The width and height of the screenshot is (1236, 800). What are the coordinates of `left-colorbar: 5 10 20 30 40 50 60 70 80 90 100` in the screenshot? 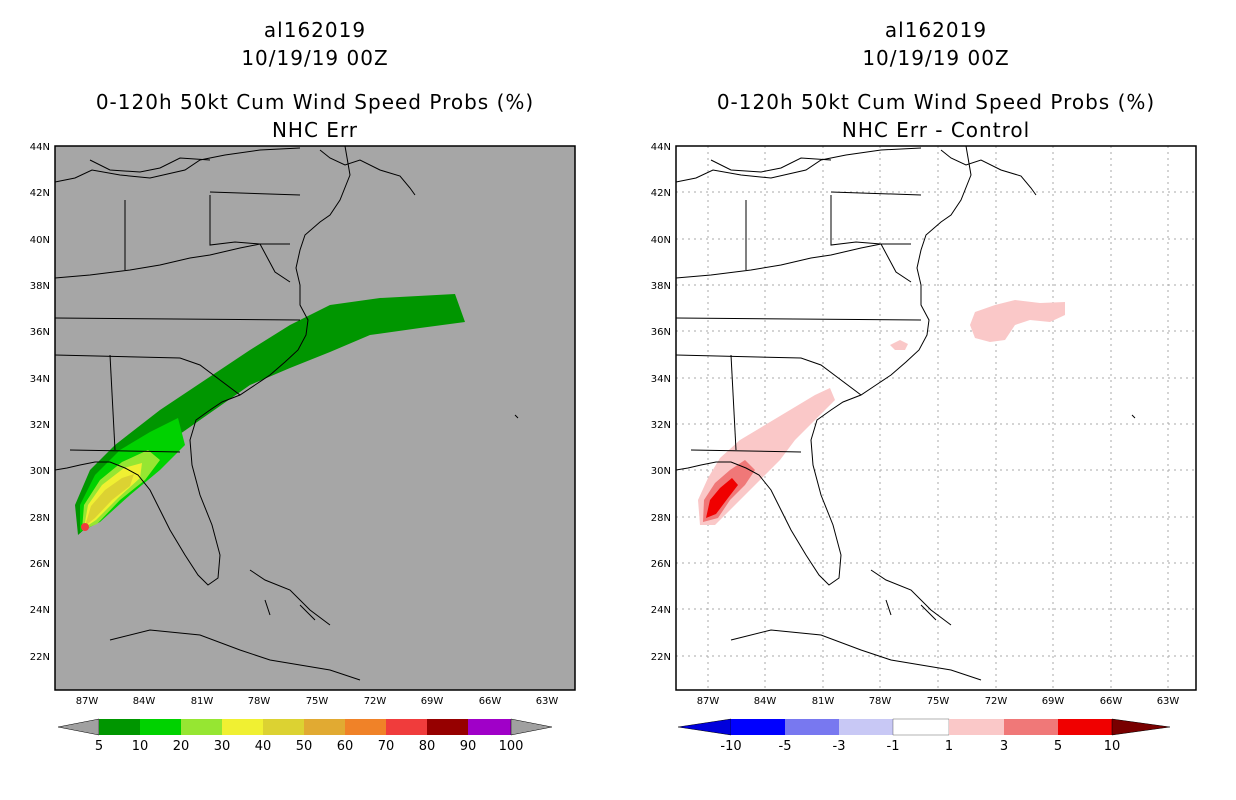 It's located at (305, 736).